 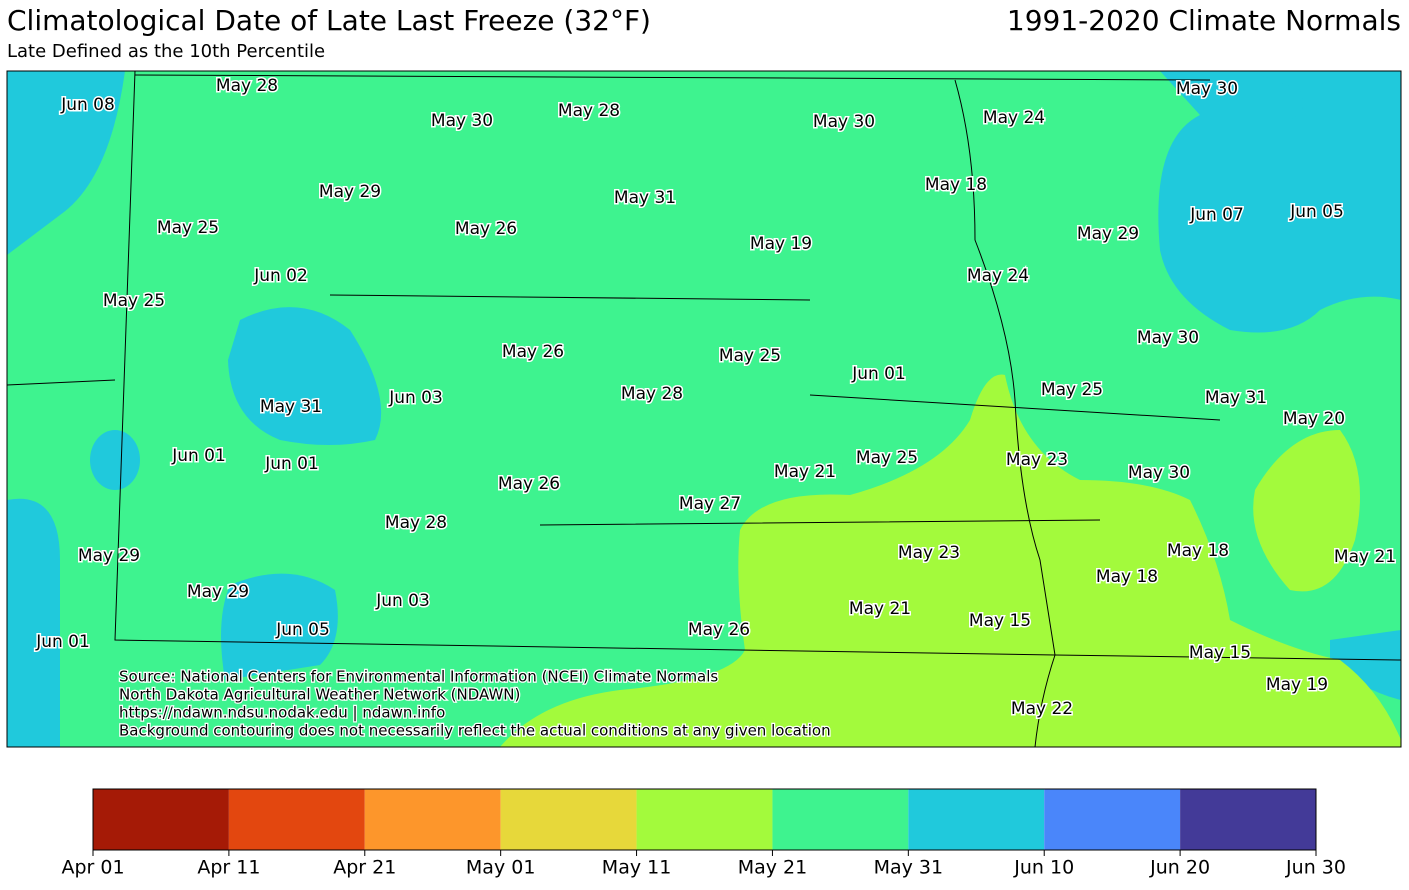 I want to click on colorbar-tick-label: May 11, so click(x=637, y=868).